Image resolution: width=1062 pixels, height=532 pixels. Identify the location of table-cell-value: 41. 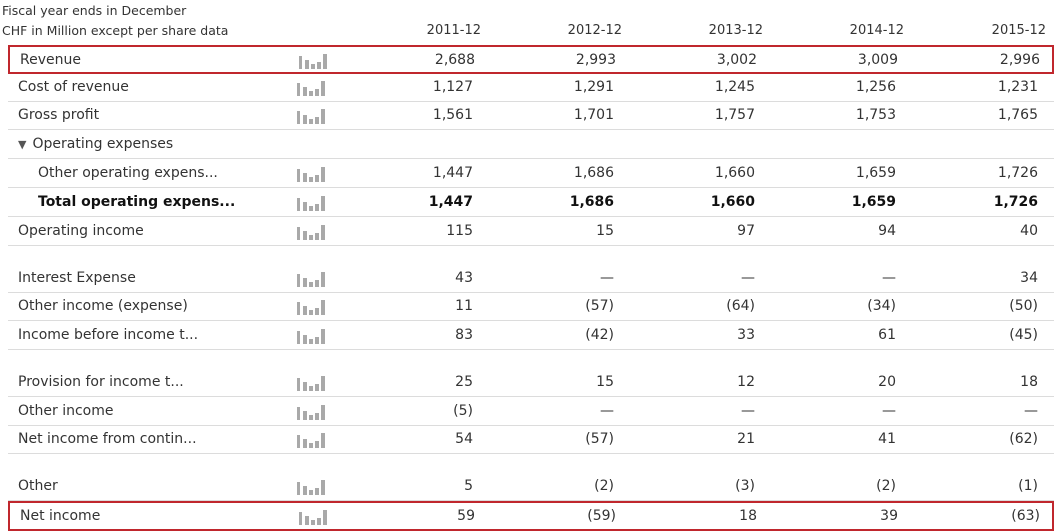
(887, 439).